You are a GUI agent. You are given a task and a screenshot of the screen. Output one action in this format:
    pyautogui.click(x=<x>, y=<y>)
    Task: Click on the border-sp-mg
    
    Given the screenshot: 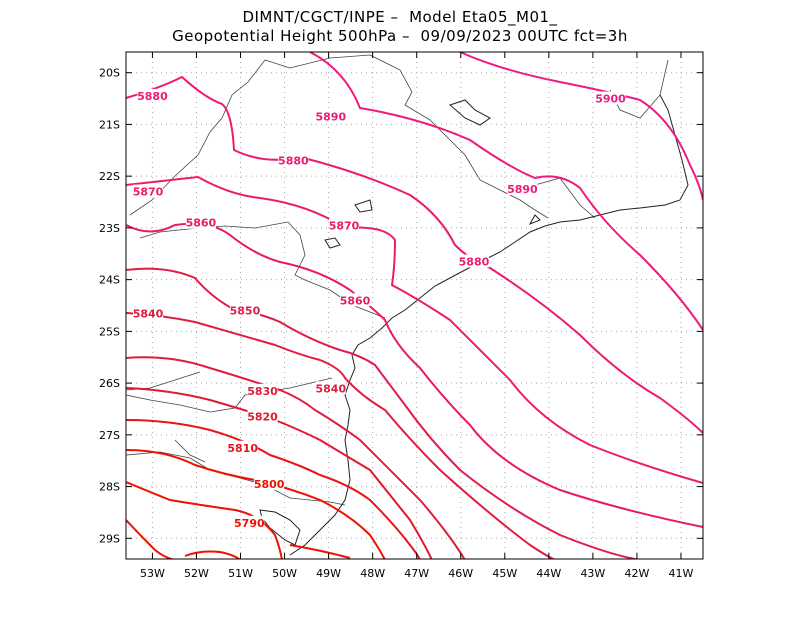 What is the action you would take?
    pyautogui.click(x=489, y=169)
    